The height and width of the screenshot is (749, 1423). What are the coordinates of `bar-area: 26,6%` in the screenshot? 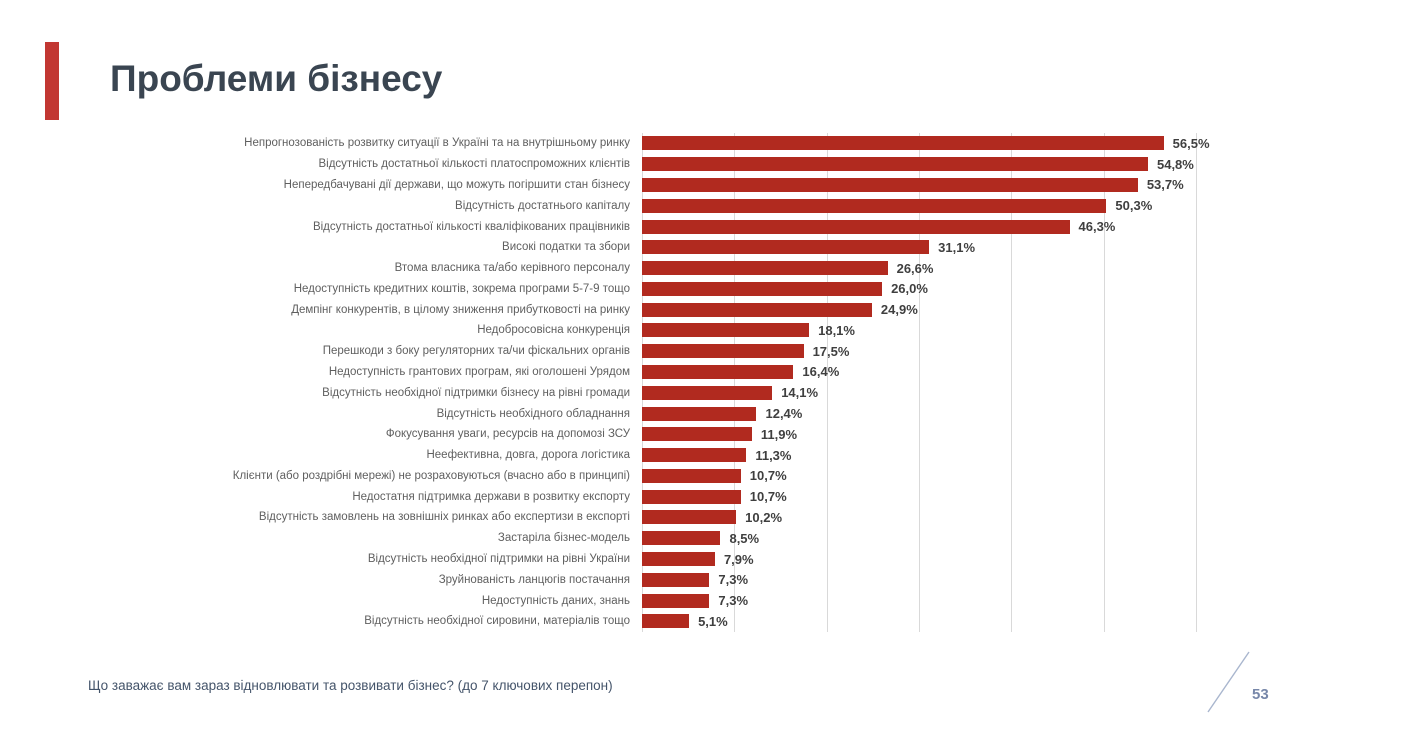 It's located at (919, 268).